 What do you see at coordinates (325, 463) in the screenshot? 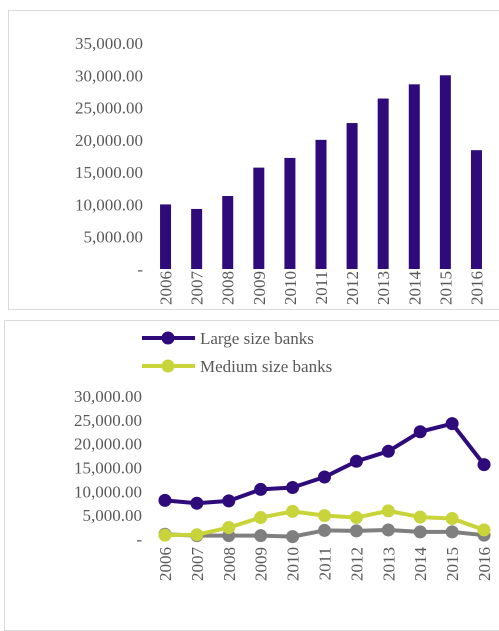
I see `series-line` at bounding box center [325, 463].